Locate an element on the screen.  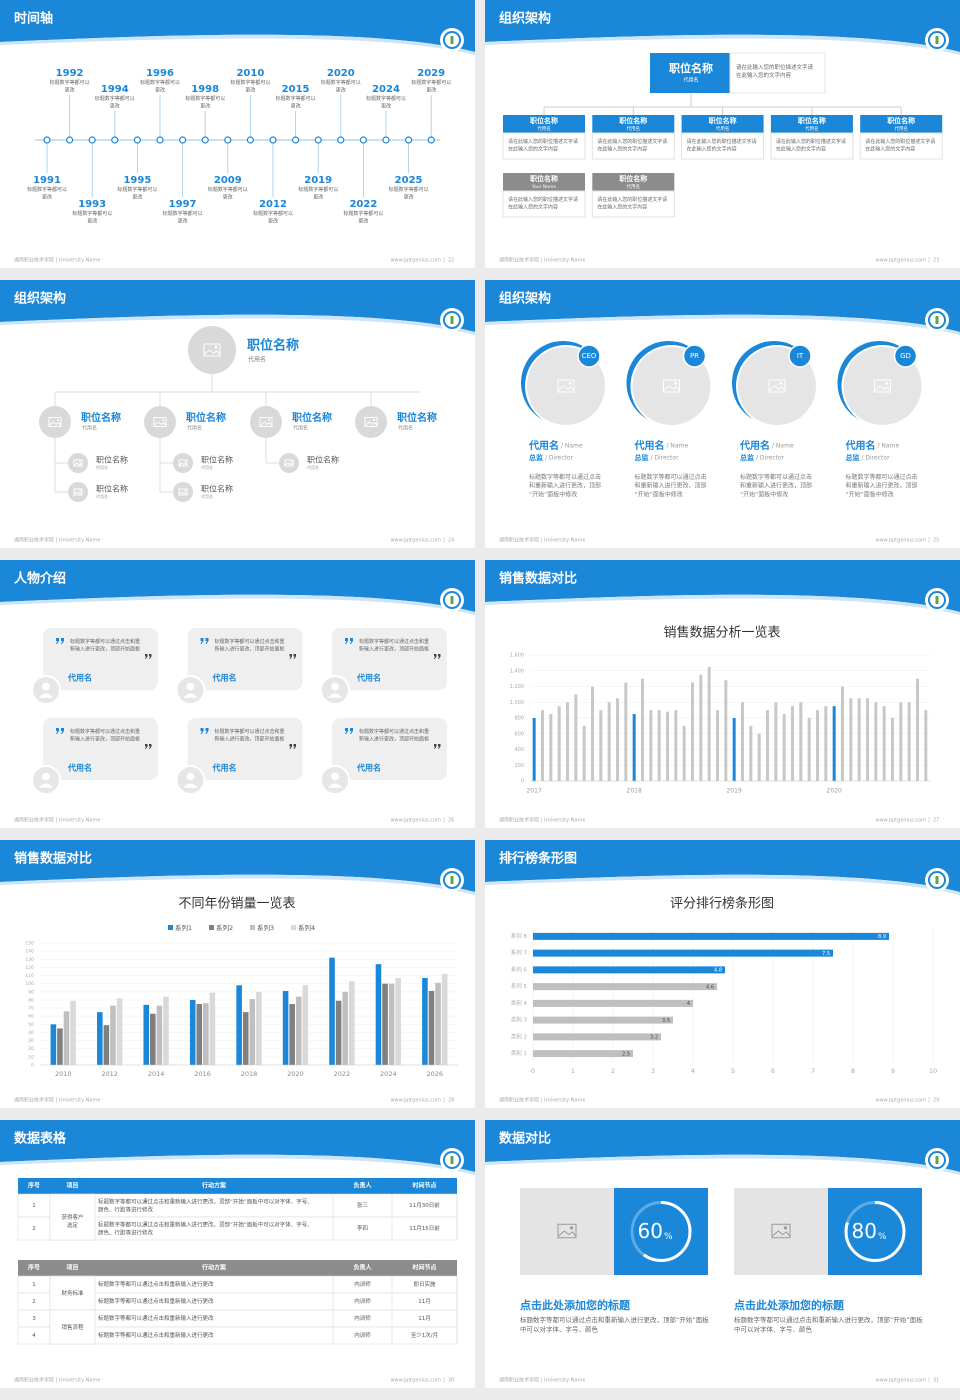
value-label: 2.5 is located at coordinates (626, 1054).